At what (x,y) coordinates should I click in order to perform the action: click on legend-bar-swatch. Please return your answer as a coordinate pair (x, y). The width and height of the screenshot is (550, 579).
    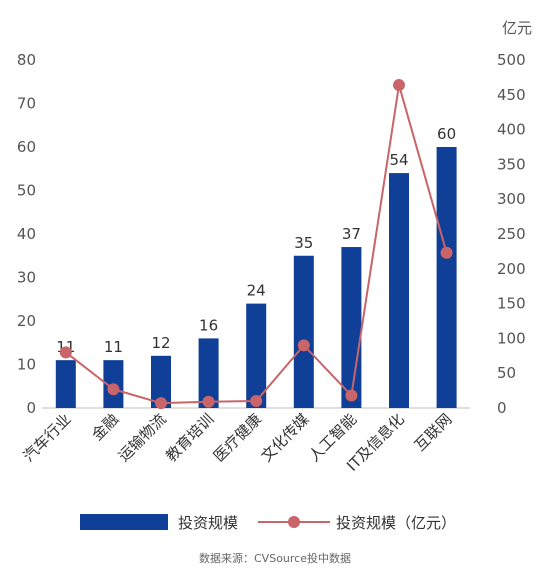
    Looking at the image, I should click on (124, 522).